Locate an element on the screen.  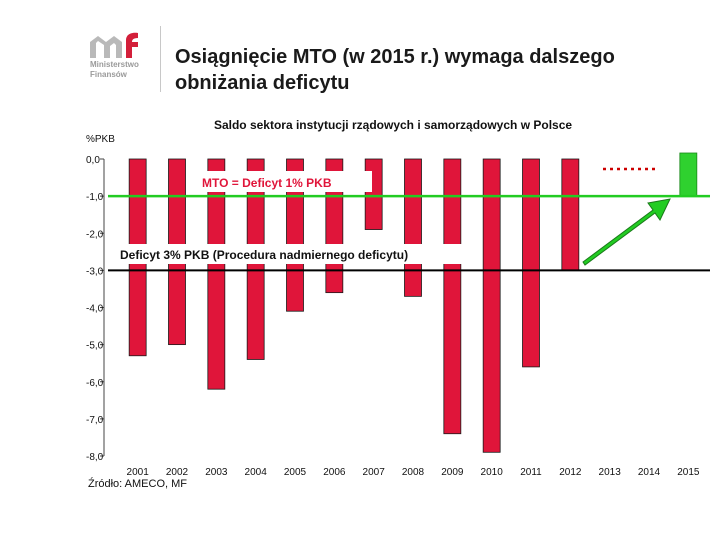
x-tick-label: 2004 is located at coordinates (256, 472).